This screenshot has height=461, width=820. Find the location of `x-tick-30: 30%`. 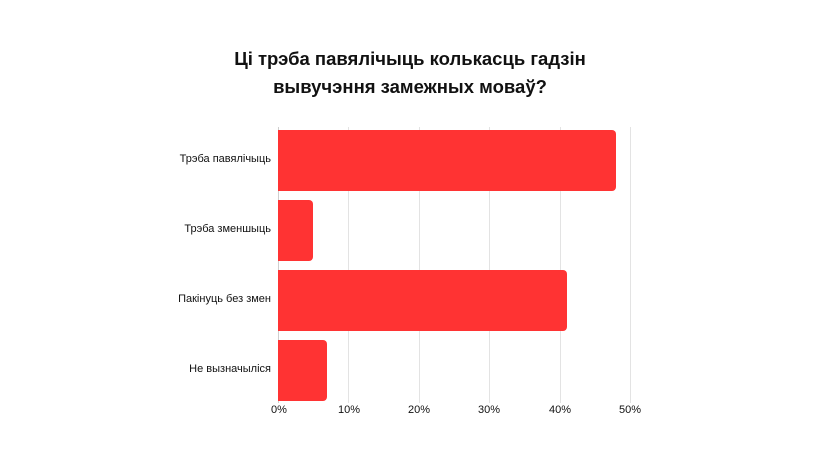

x-tick-30: 30% is located at coordinates (489, 410).